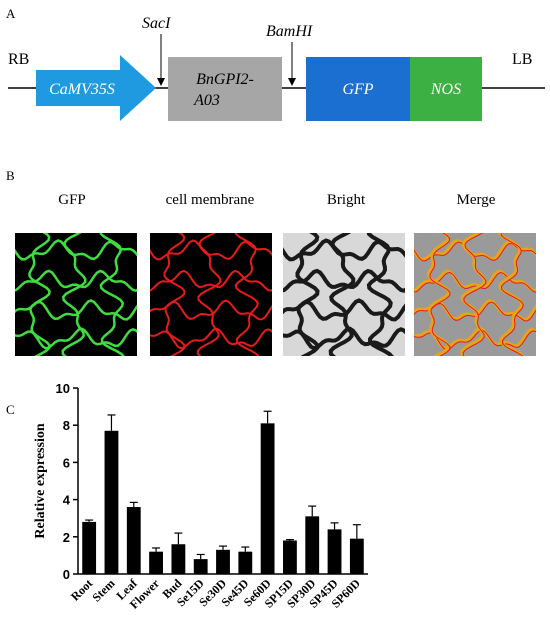 This screenshot has width=550, height=625. Describe the element at coordinates (346, 200) in the screenshot. I see `column-label-bright: Bright` at that location.